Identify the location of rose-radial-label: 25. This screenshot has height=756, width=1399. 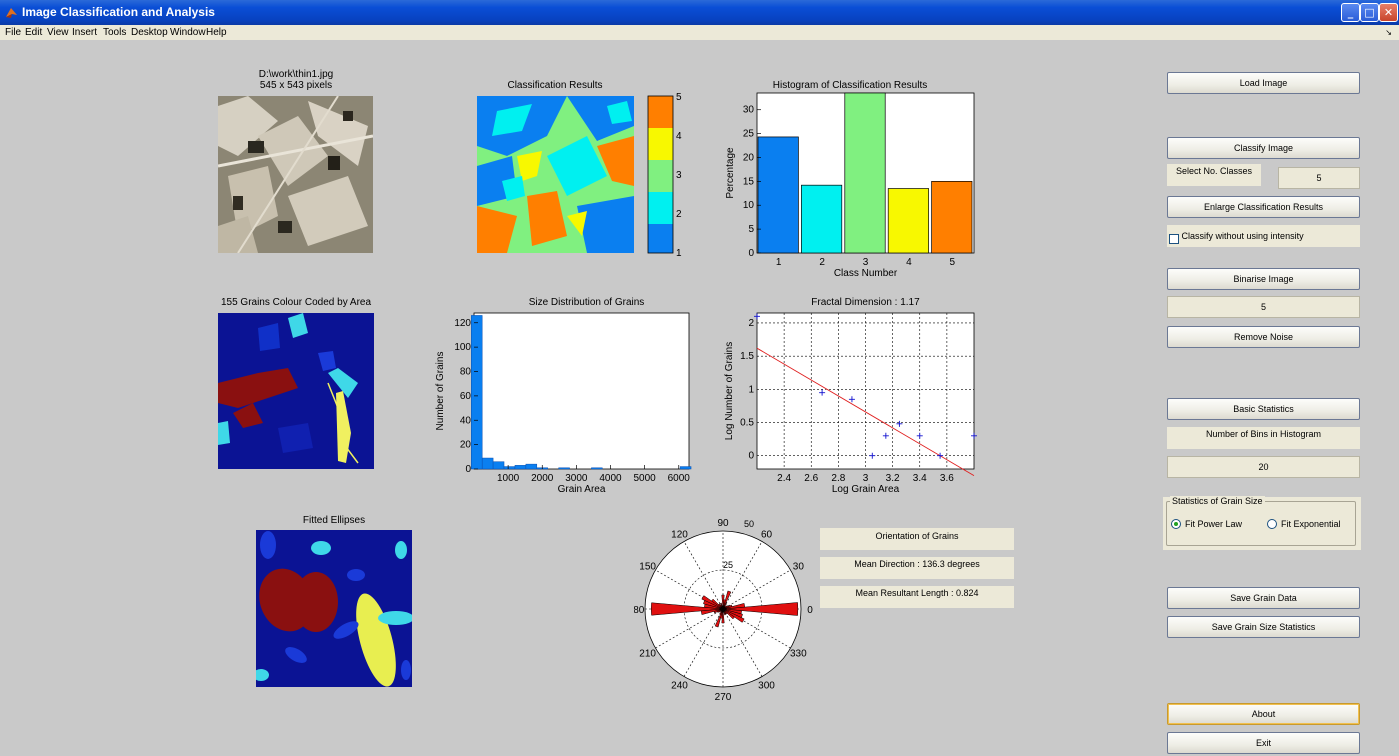
(728, 565).